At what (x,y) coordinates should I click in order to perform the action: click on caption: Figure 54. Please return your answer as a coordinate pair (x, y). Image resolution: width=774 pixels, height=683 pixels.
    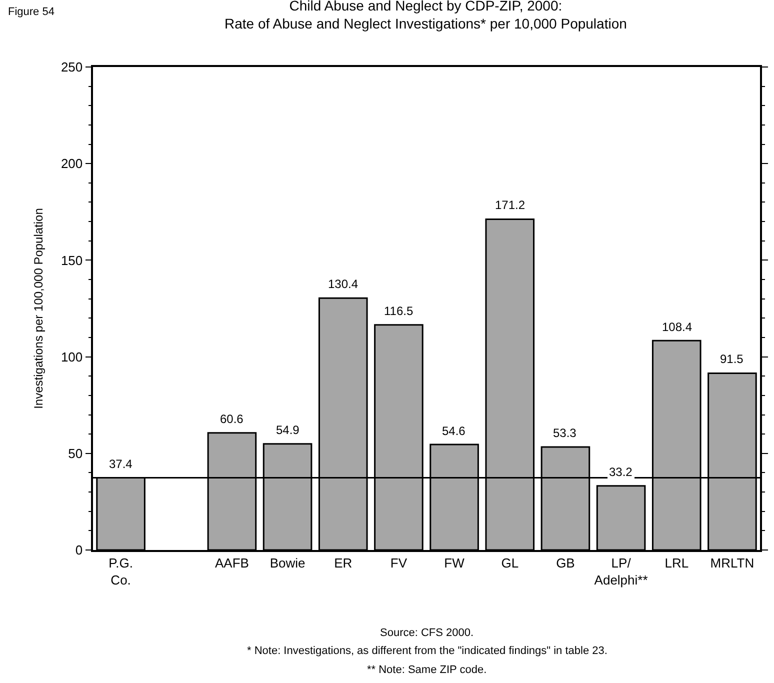
    Looking at the image, I should click on (31, 12).